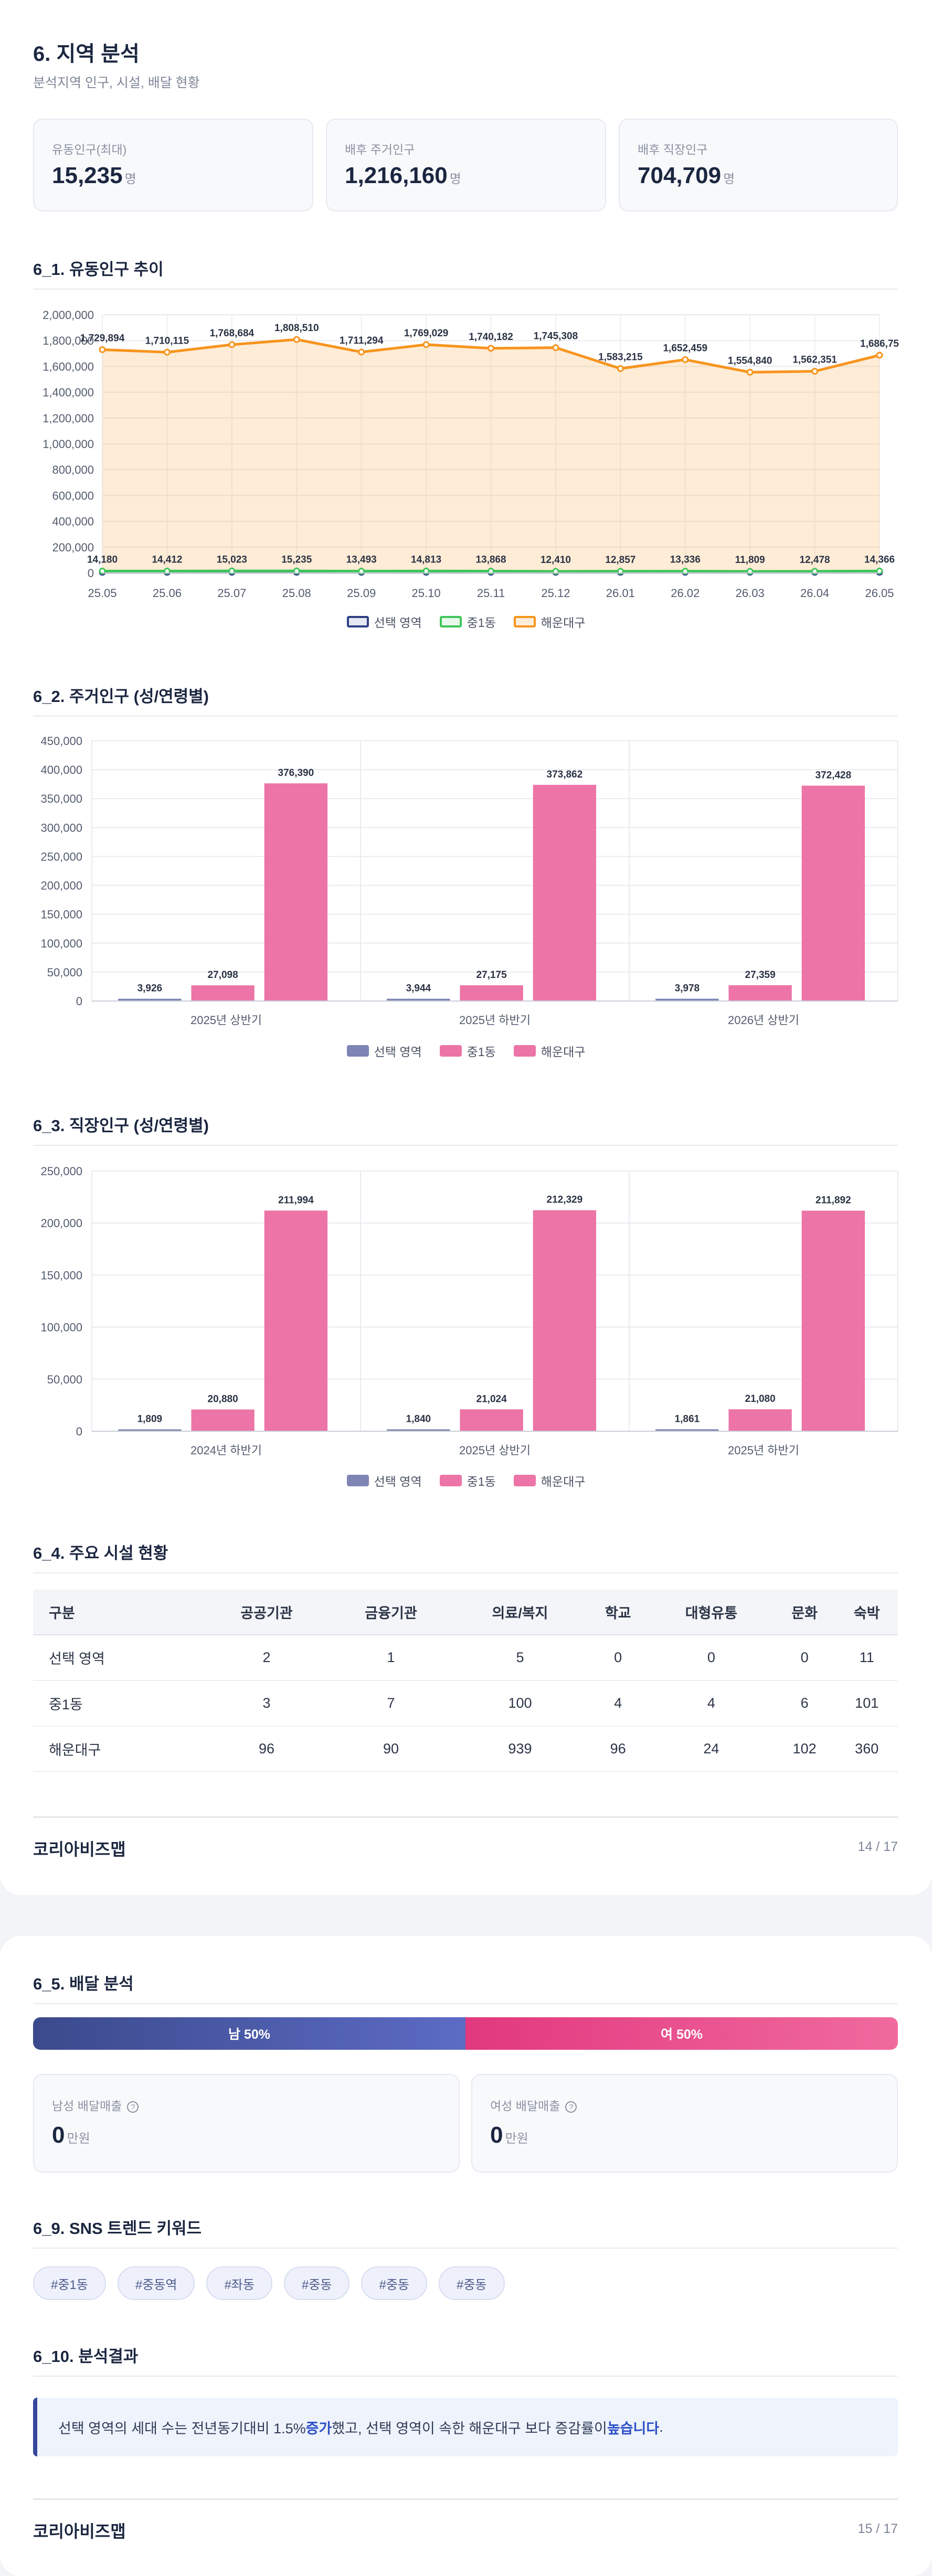 Image resolution: width=932 pixels, height=2576 pixels. What do you see at coordinates (86, 2356) in the screenshot?
I see `section-title-result: 6_10. 분석결과` at bounding box center [86, 2356].